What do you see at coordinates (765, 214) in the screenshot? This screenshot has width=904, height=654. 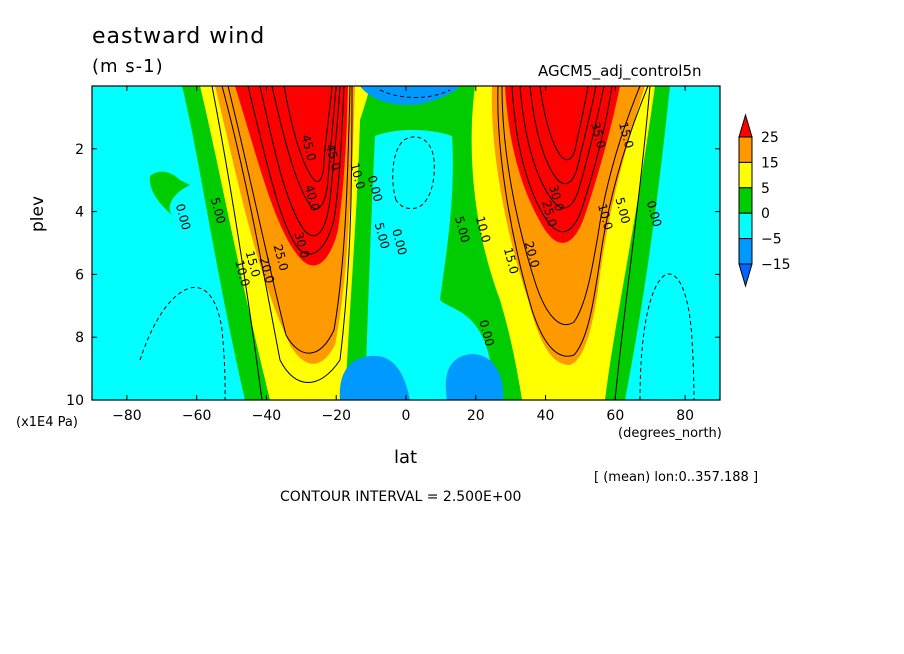 I see `colorbar-label: 0` at bounding box center [765, 214].